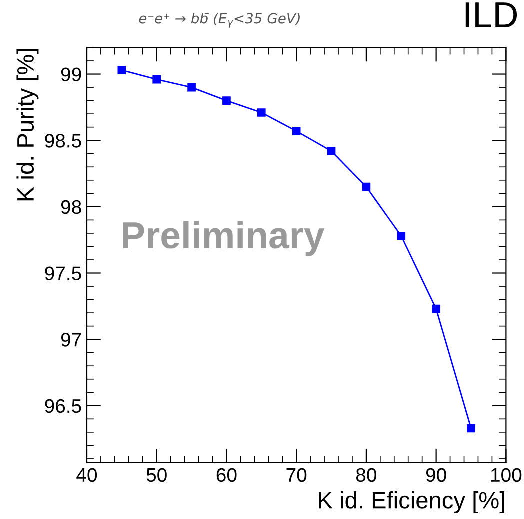 The image size is (524, 519). Describe the element at coordinates (296, 475) in the screenshot. I see `x-tick-label: 70` at that location.